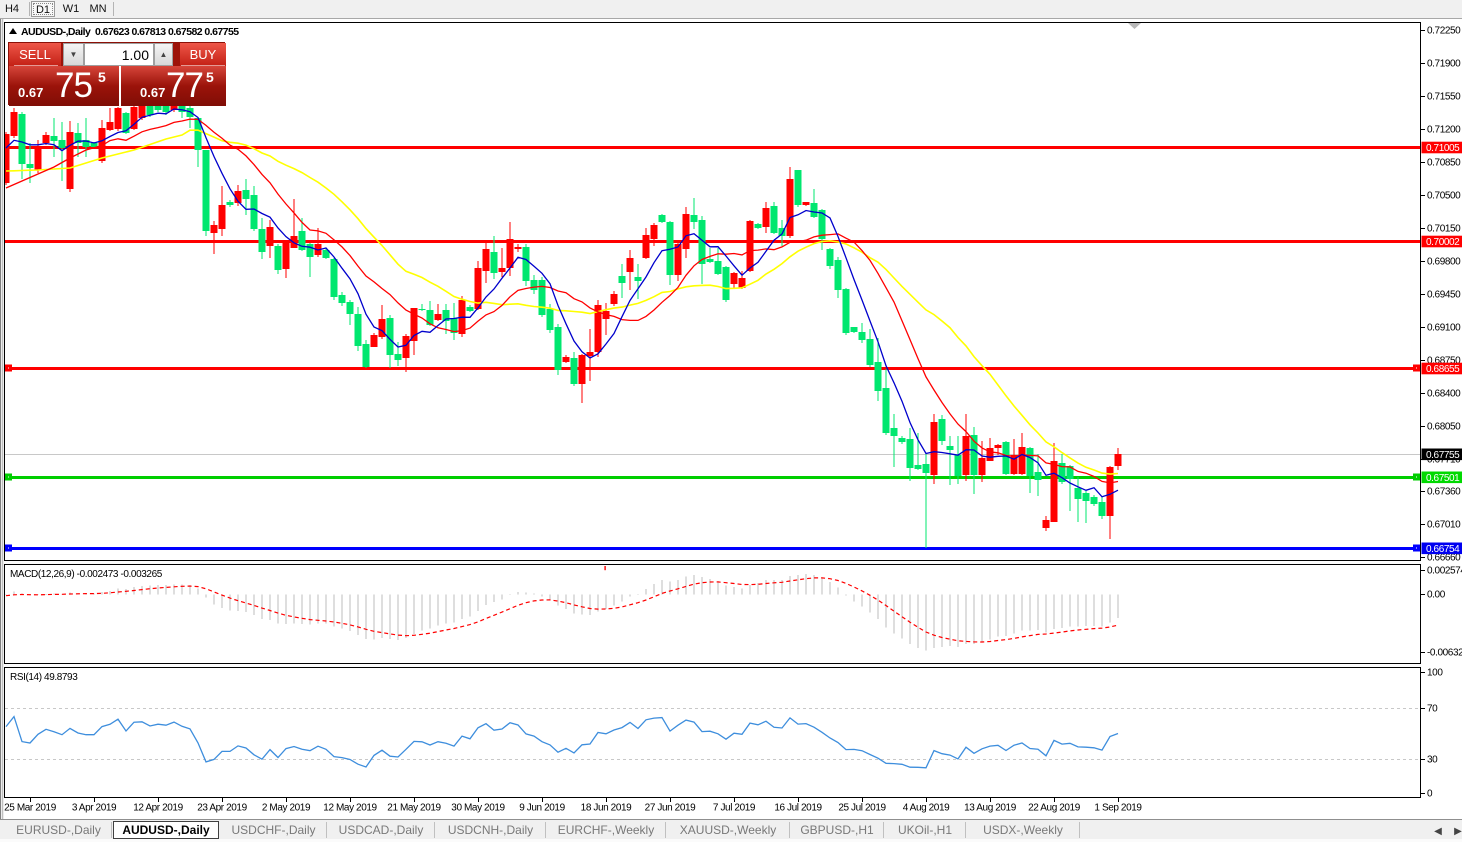 The height and width of the screenshot is (842, 1462). I want to click on svg-text: 12 May 2019, so click(350, 808).